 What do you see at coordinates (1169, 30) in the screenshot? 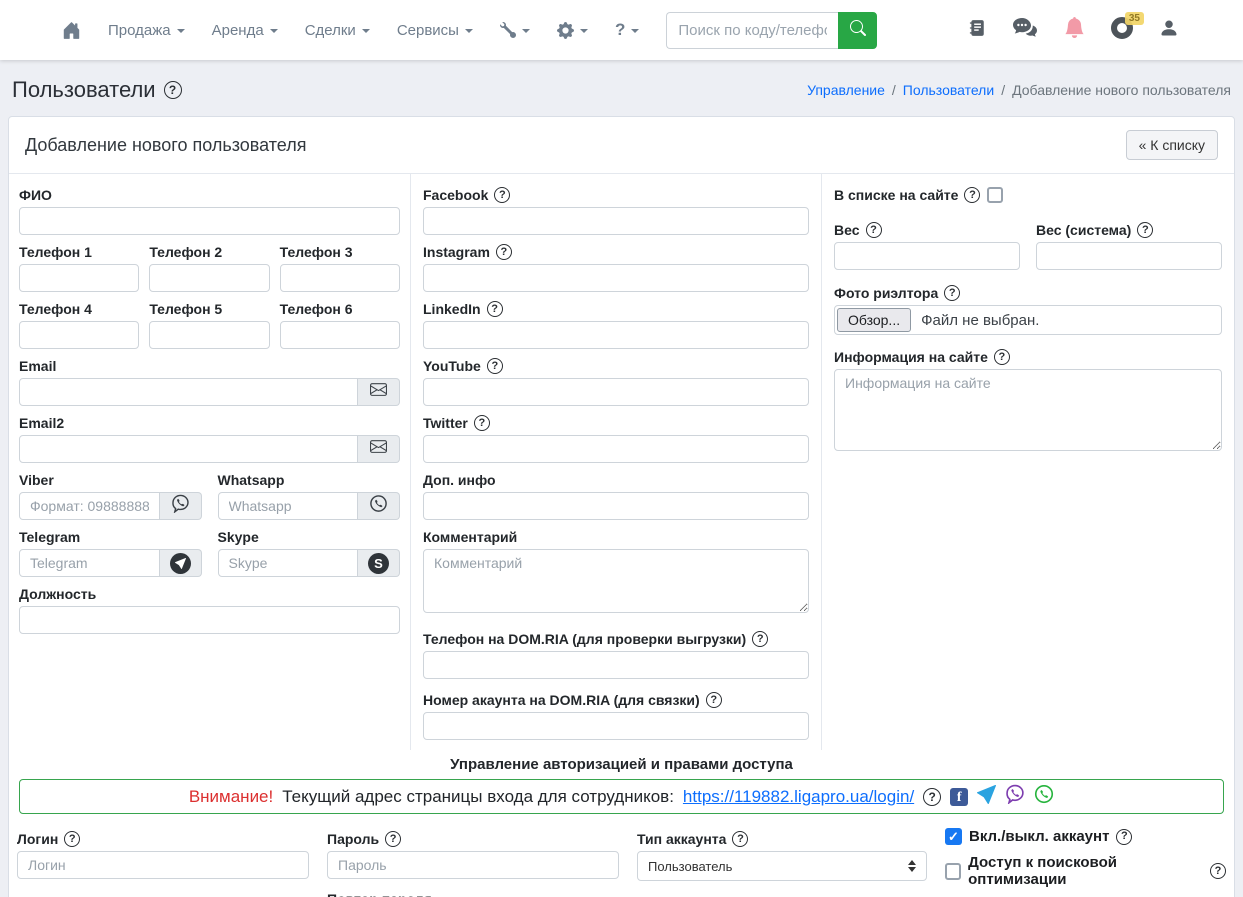
I see `profile-button` at bounding box center [1169, 30].